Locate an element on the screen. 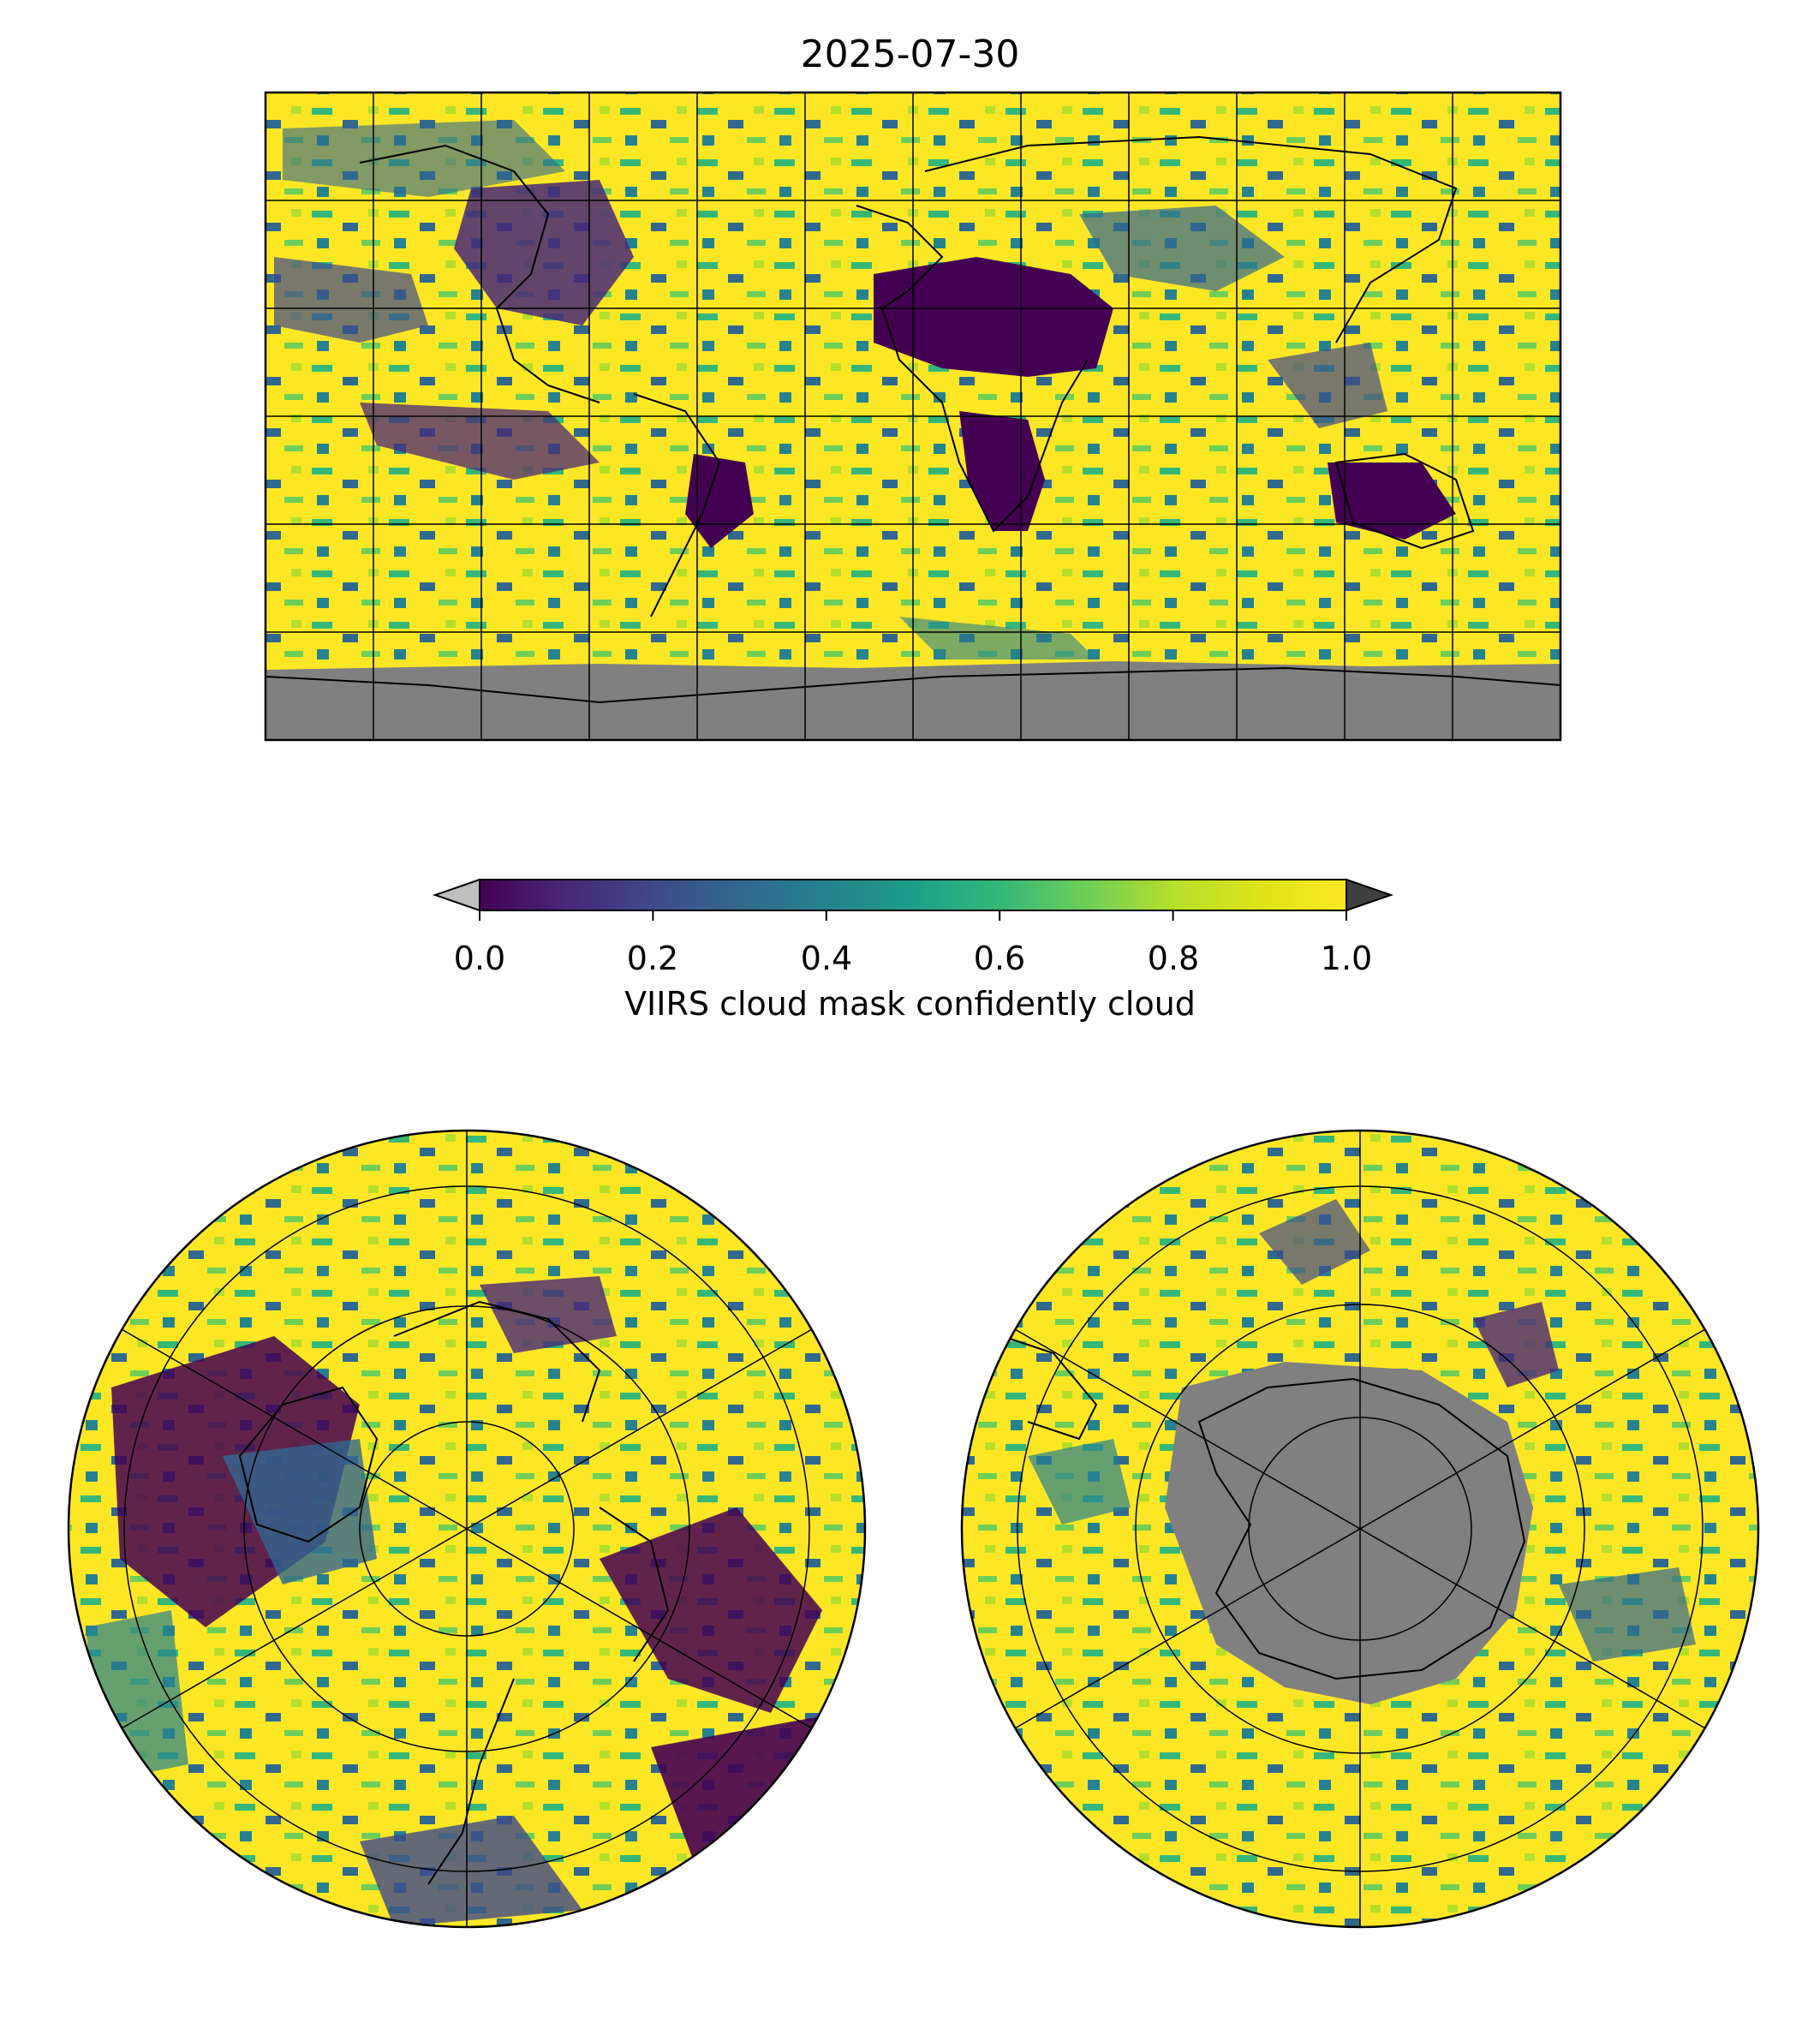  colorbar-tick-label: 0.2 is located at coordinates (652, 958).